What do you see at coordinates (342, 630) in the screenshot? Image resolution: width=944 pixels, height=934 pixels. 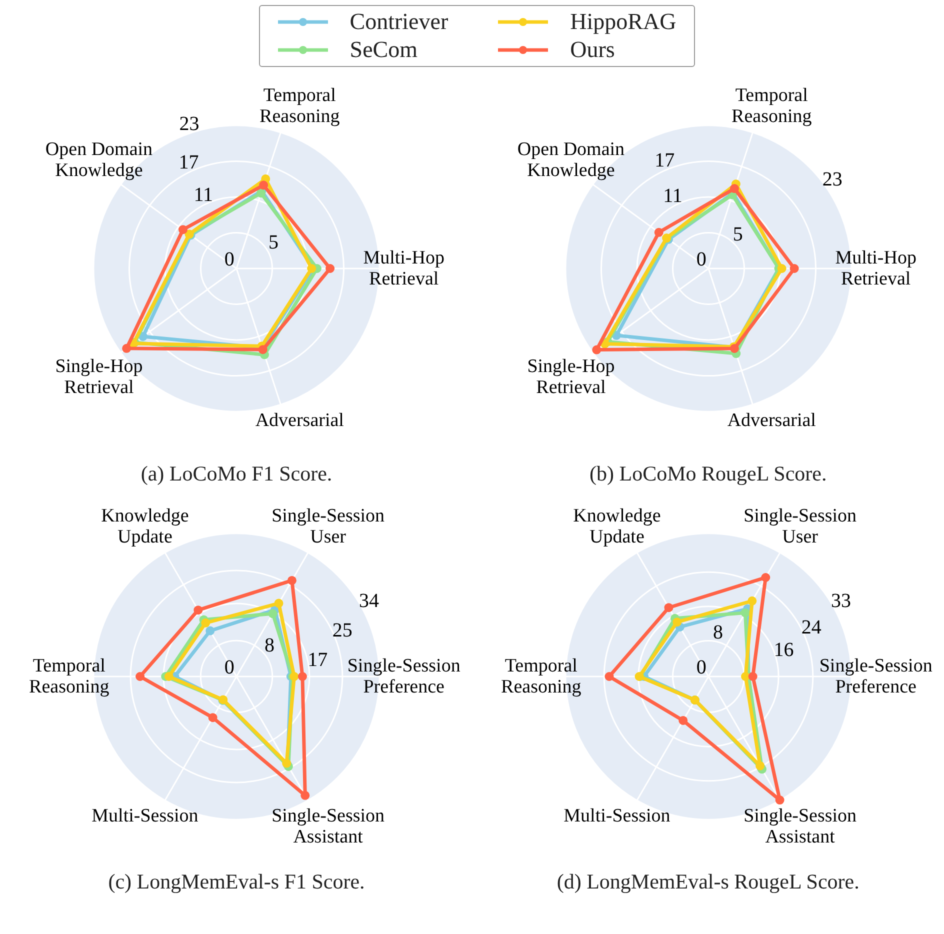 I see `y-tick-label: 25` at bounding box center [342, 630].